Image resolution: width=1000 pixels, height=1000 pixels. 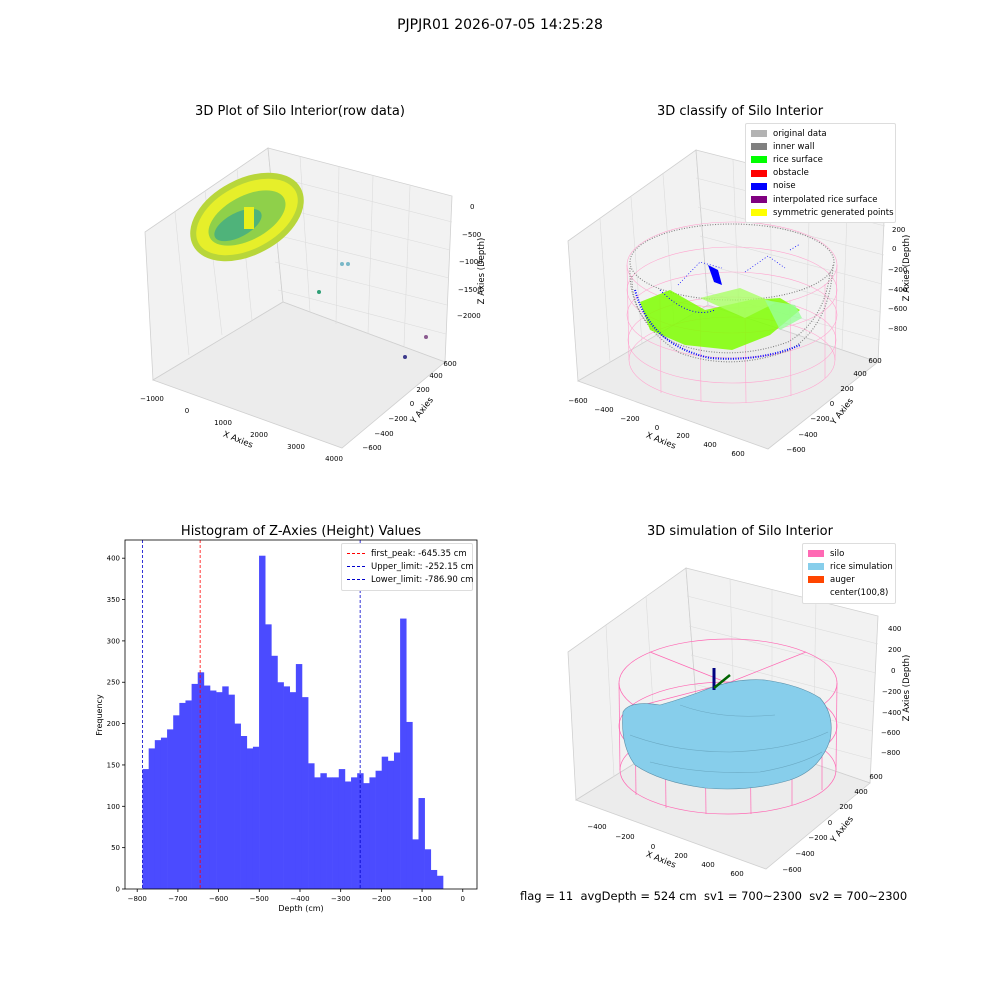 What do you see at coordinates (116, 724) in the screenshot?
I see `histogram-yticks: 0 50 100 150 200 250 300 350 400` at bounding box center [116, 724].